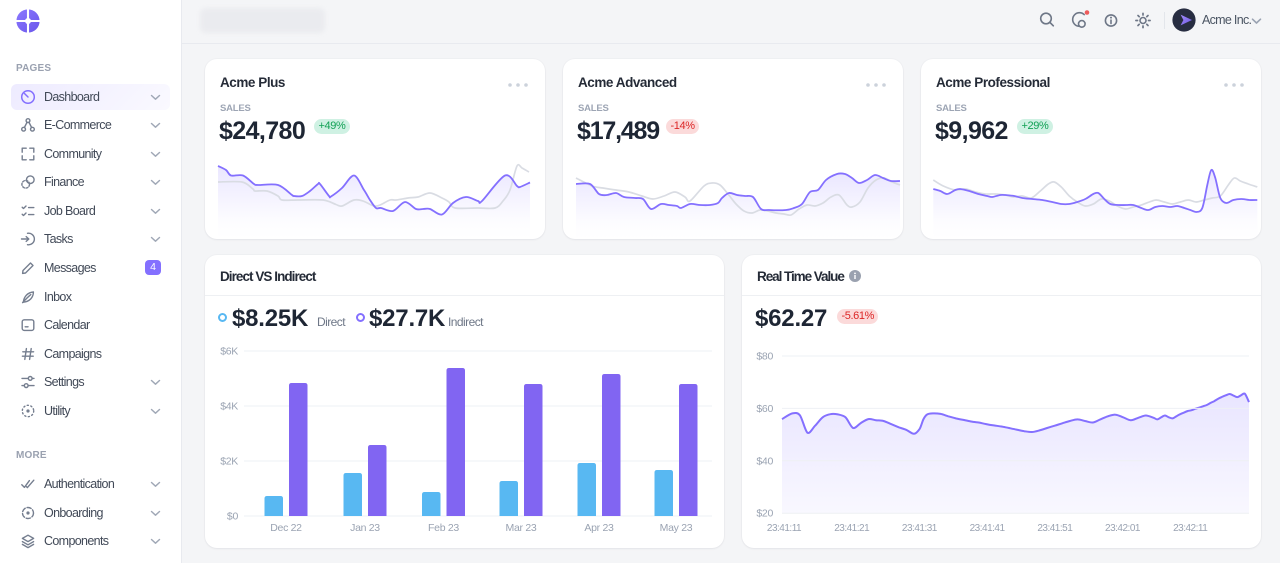 The height and width of the screenshot is (563, 1280). I want to click on svg-text: 23:42:01, so click(1123, 528).